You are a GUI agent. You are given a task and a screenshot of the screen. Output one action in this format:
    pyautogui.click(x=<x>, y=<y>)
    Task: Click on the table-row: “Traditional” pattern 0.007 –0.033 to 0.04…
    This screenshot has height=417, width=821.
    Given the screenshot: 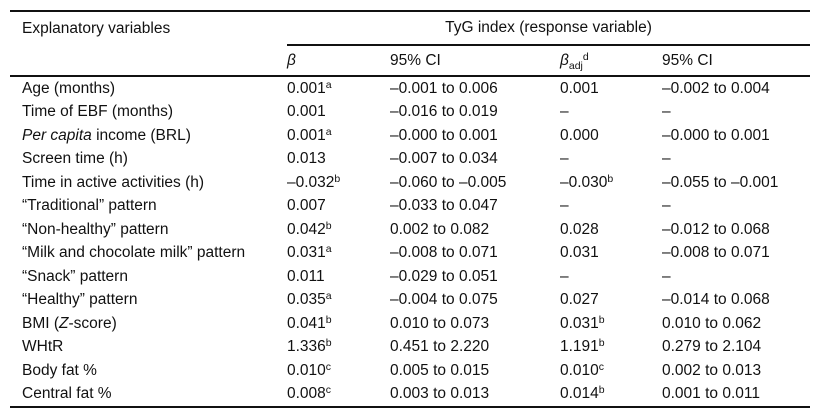 What is the action you would take?
    pyautogui.click(x=410, y=207)
    